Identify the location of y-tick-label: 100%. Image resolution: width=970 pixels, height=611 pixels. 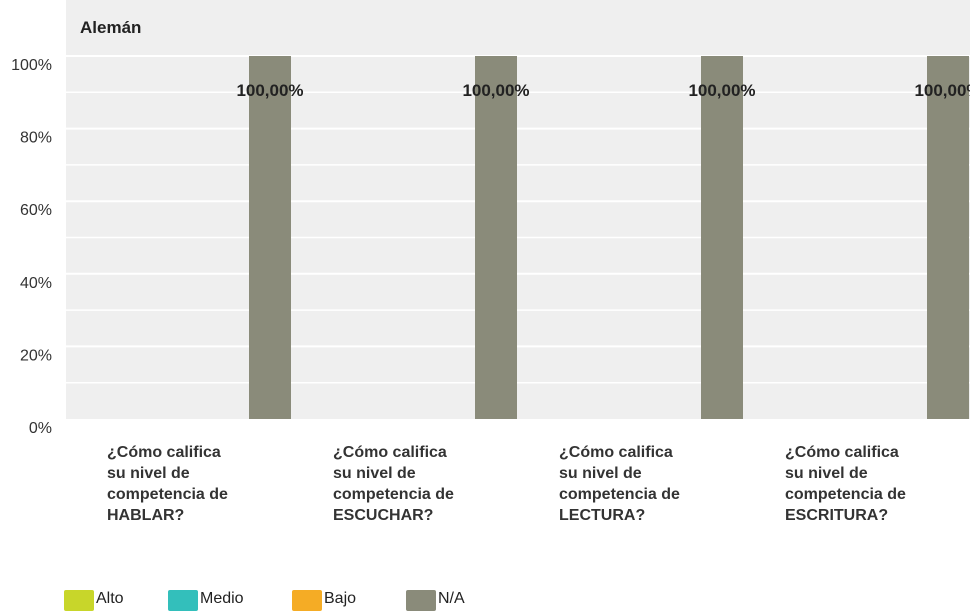
(31, 65).